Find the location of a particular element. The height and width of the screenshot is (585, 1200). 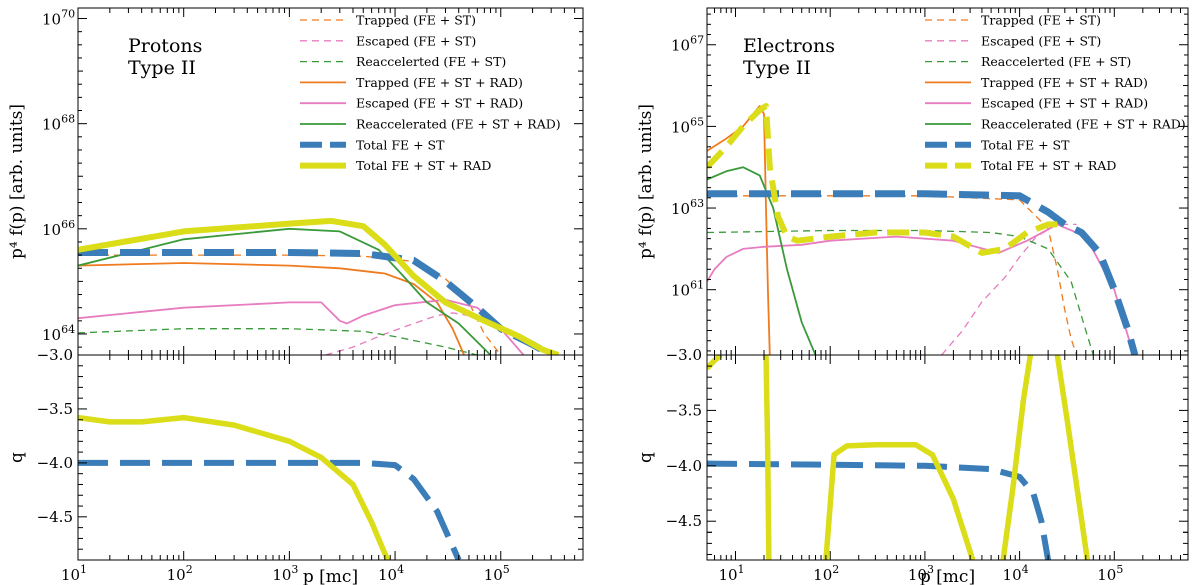

y-tick-exponent: 67 is located at coordinates (697, 40).